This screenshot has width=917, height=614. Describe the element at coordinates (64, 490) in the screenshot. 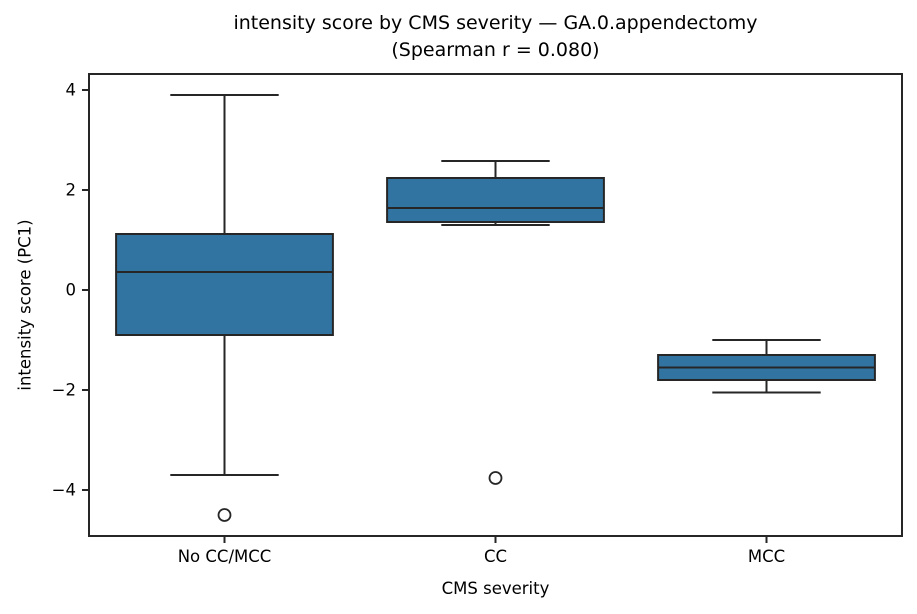

I see `y-tick-label: −4` at that location.